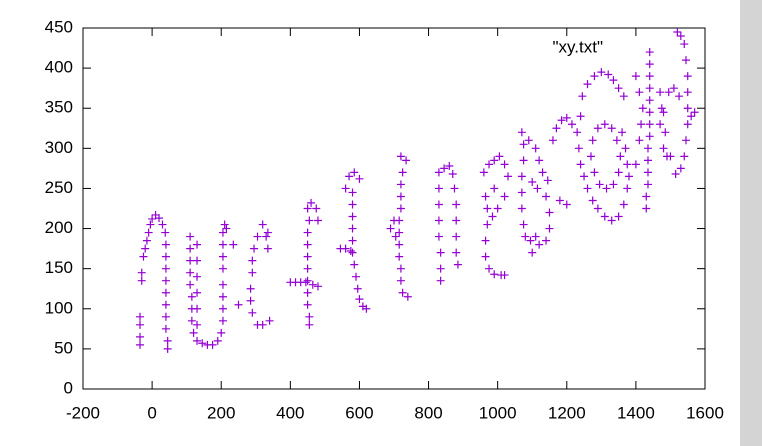 This screenshot has width=762, height=446. Describe the element at coordinates (498, 412) in the screenshot. I see `x-tick-label: 1000` at that location.